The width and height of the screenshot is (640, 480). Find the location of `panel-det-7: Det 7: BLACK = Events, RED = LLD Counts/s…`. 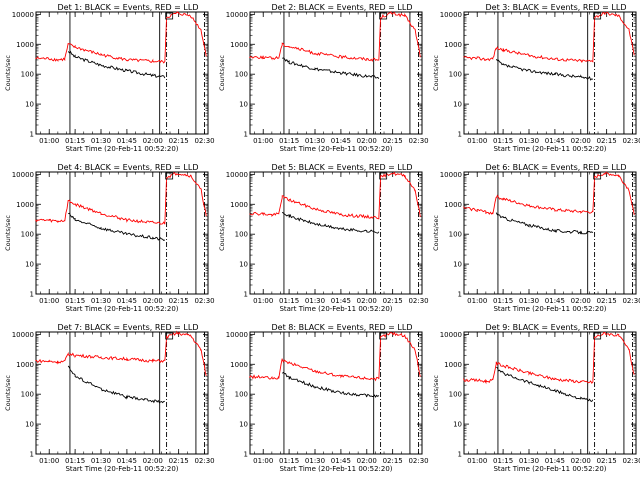

panel-det-7: Det 7: BLACK = Events, RED = LLD Counts/s… is located at coordinates (109, 398).